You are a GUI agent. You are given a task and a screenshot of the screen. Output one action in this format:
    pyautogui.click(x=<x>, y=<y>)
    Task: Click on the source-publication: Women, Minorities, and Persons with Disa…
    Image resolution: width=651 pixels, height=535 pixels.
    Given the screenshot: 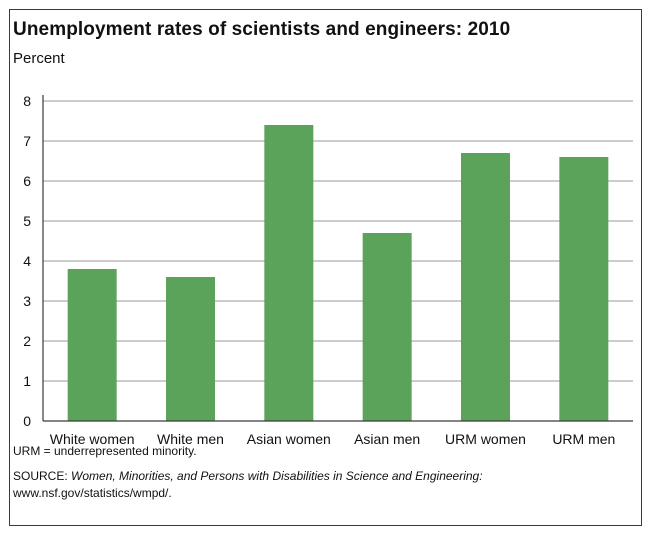 What is the action you would take?
    pyautogui.click(x=277, y=476)
    